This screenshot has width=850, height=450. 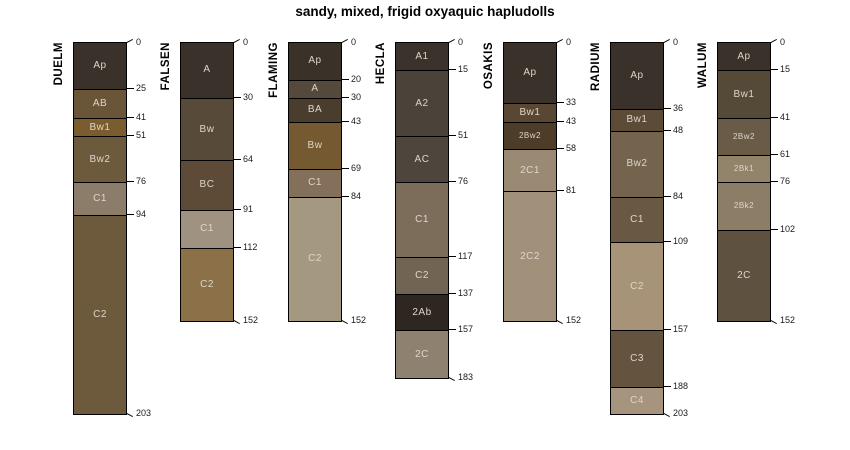 What do you see at coordinates (466, 376) in the screenshot?
I see `depth-tick-label: 183` at bounding box center [466, 376].